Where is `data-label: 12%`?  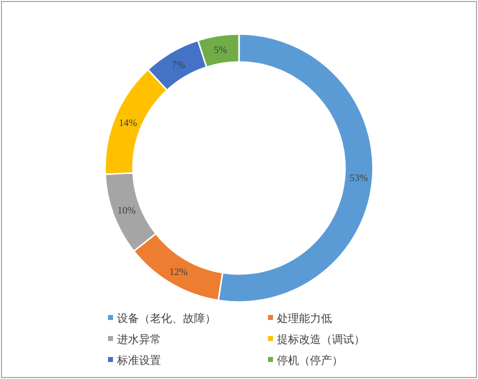
data-label: 12% is located at coordinates (178, 272).